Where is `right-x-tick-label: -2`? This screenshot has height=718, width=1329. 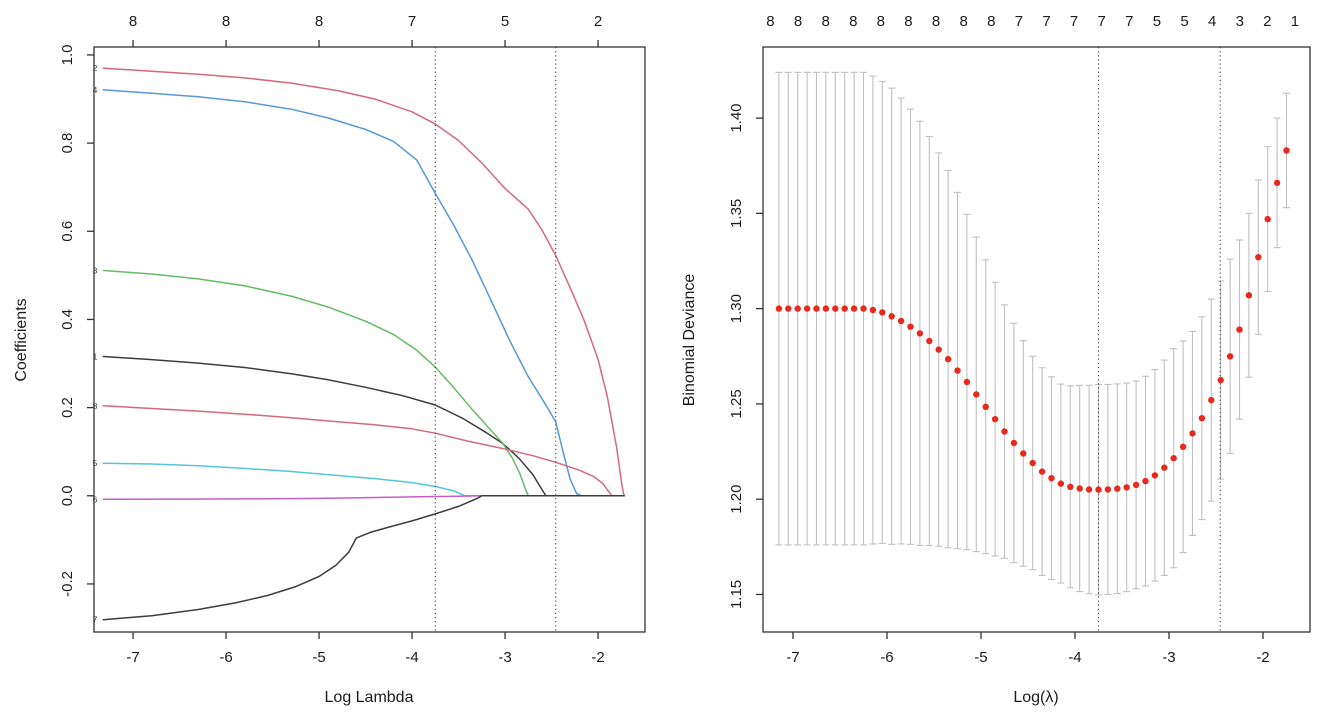
right-x-tick-label: -2 is located at coordinates (1262, 657).